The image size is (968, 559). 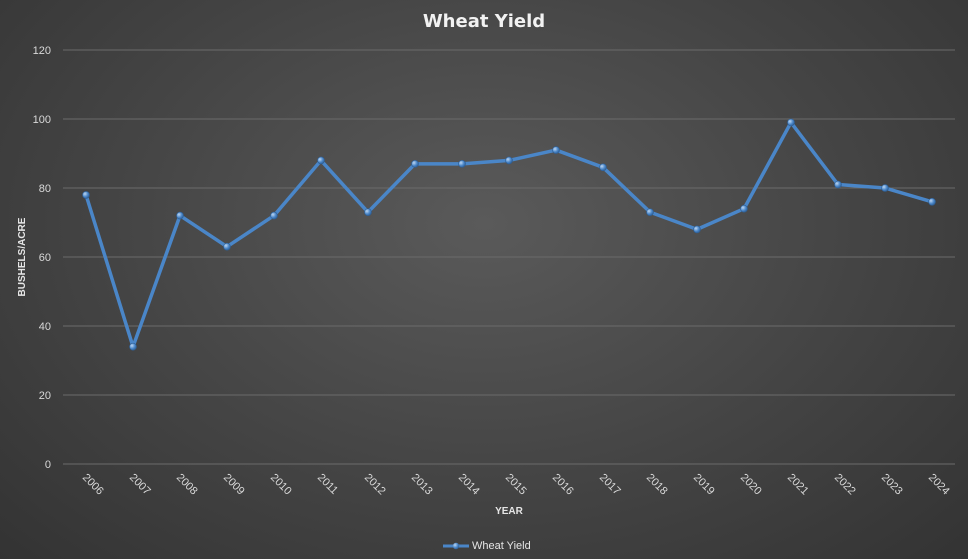 I want to click on x-tick-label: 2021, so click(x=798, y=485).